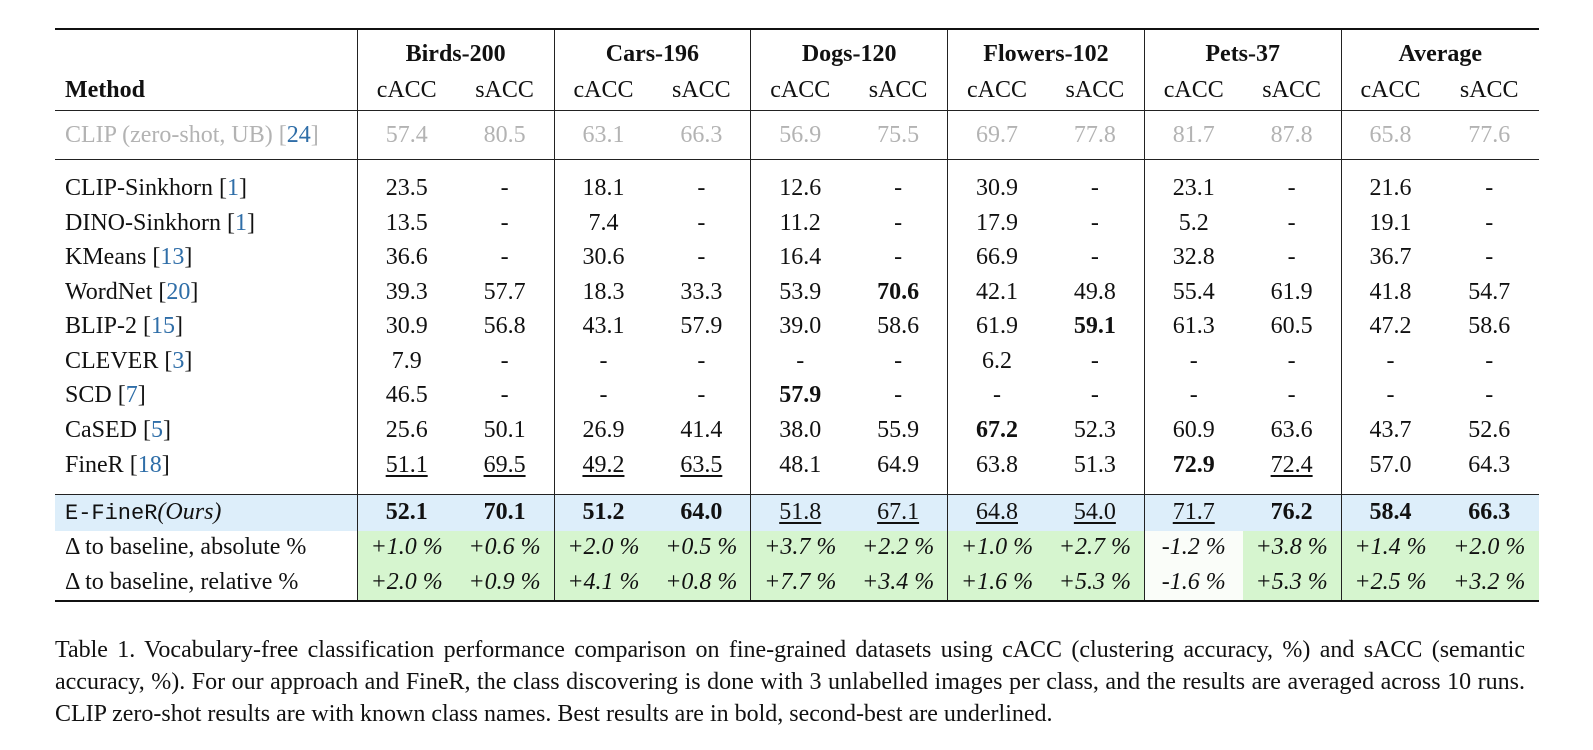  I want to click on table-cell: 76.2, so click(1292, 512).